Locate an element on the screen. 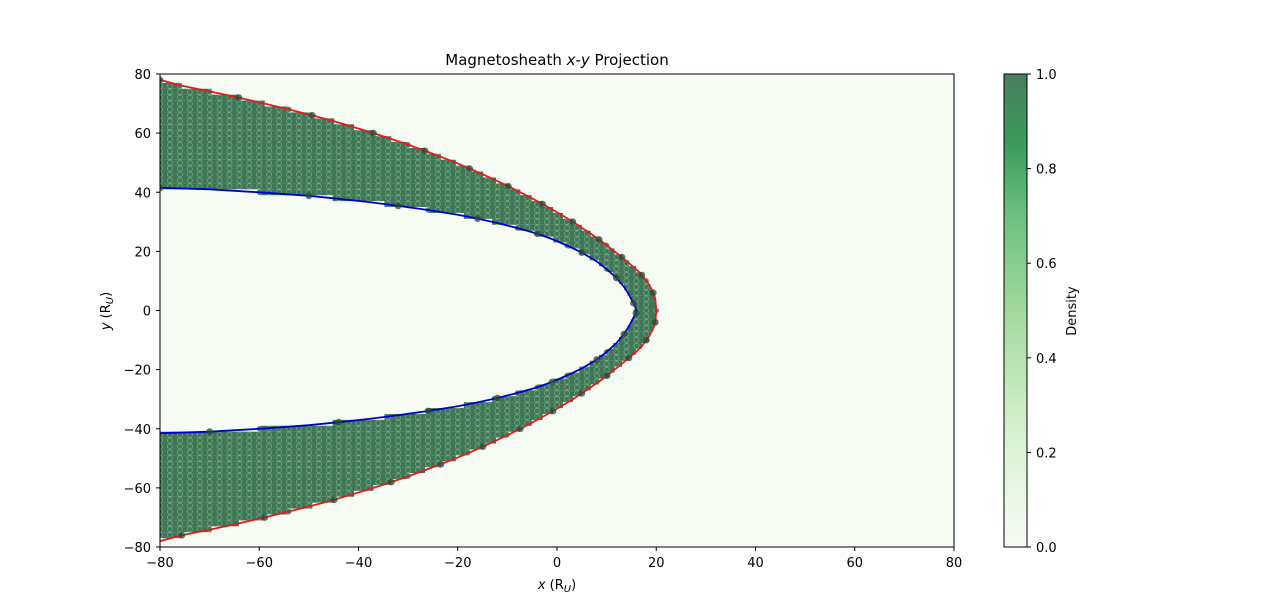 The height and width of the screenshot is (615, 1280). x-tick-label: 20 is located at coordinates (656, 563).